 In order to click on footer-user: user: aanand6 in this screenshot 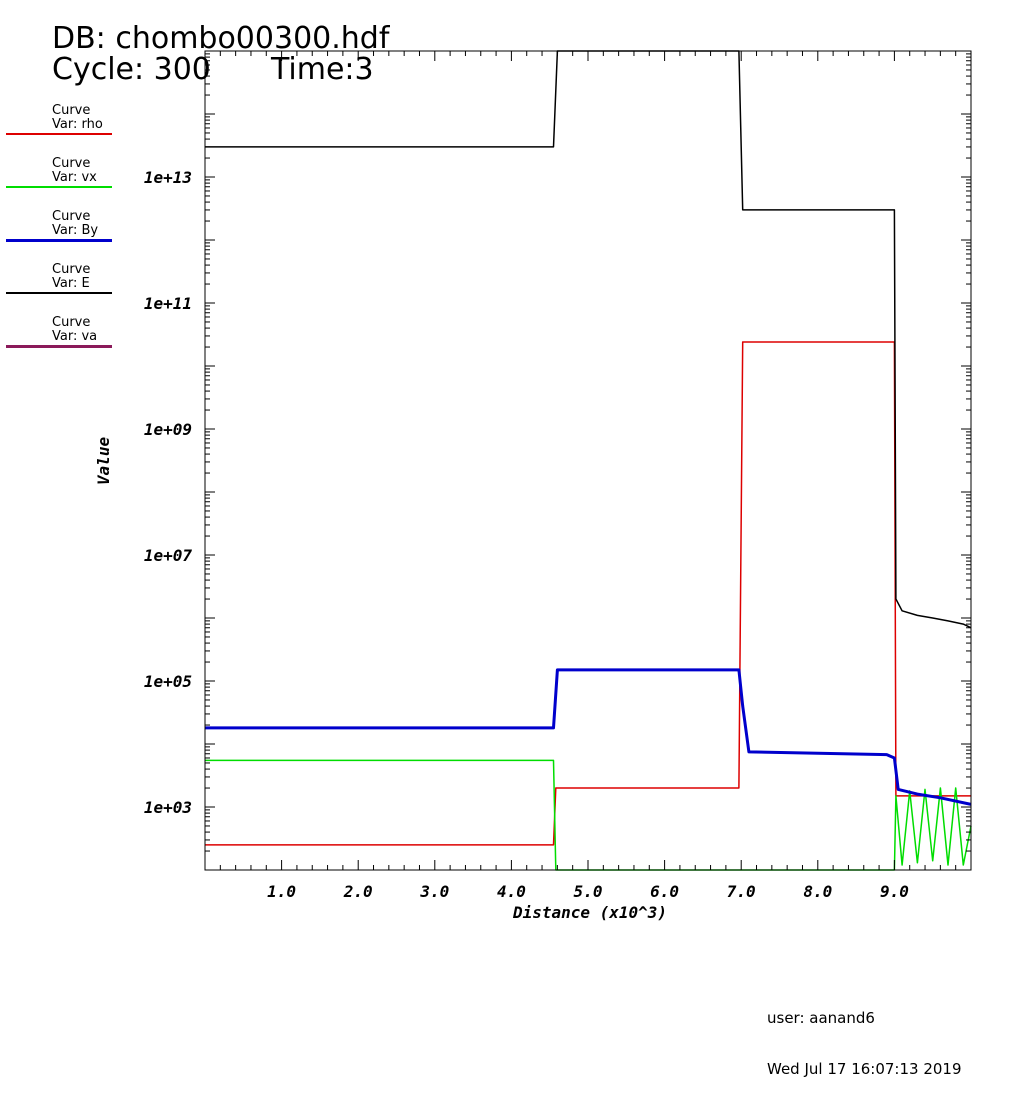, I will do `click(821, 1018)`.